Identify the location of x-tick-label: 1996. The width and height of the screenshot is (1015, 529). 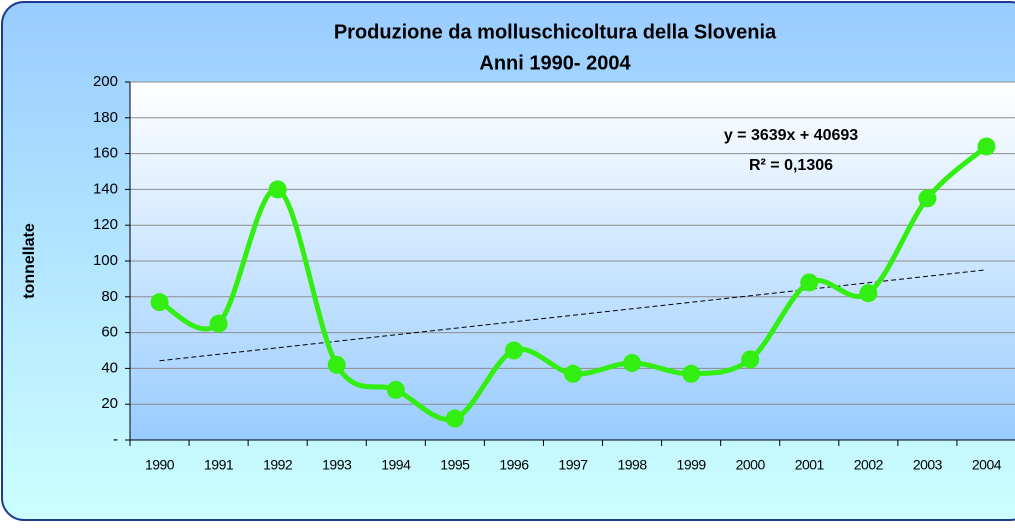
(514, 465).